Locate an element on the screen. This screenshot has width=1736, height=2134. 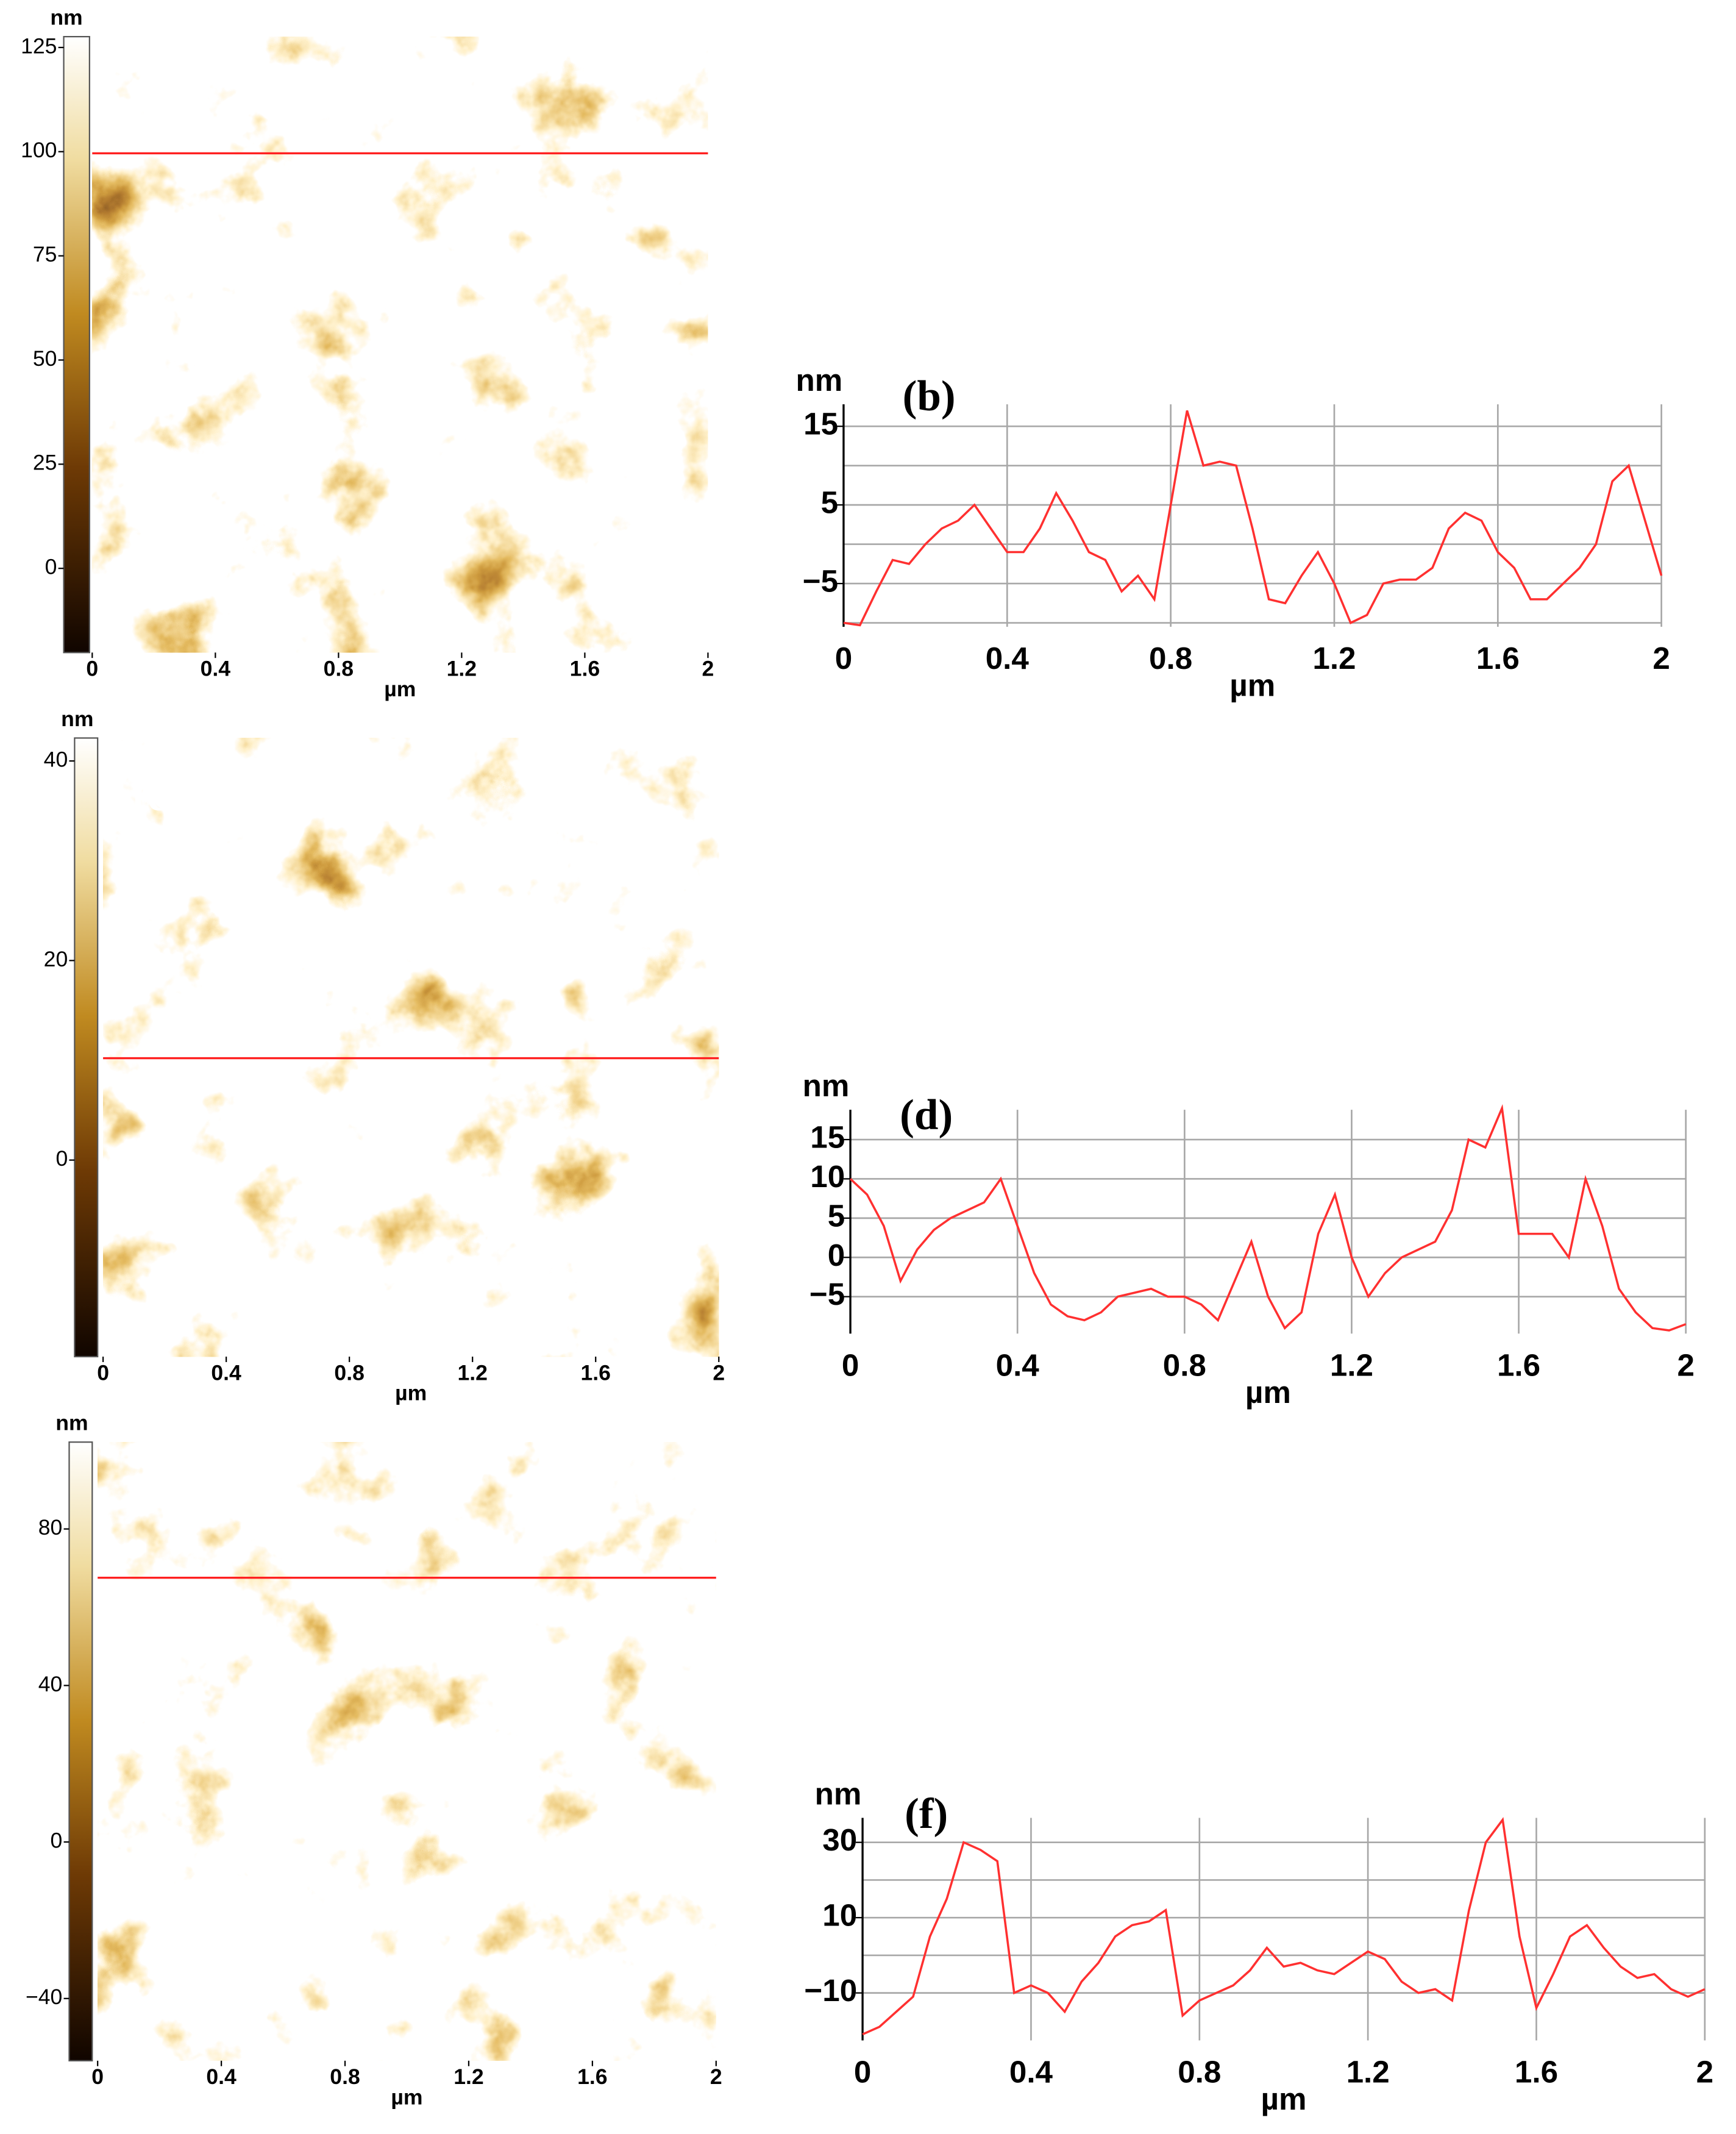
y-tick-label: 30 is located at coordinates (839, 1840).